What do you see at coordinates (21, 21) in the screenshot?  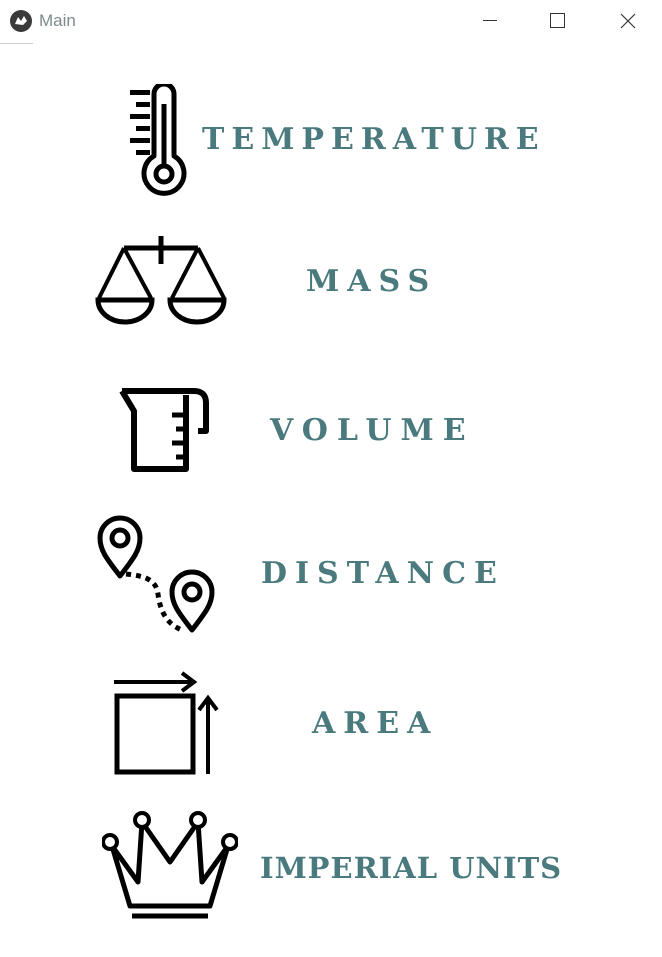 I see `app-logo-icon` at bounding box center [21, 21].